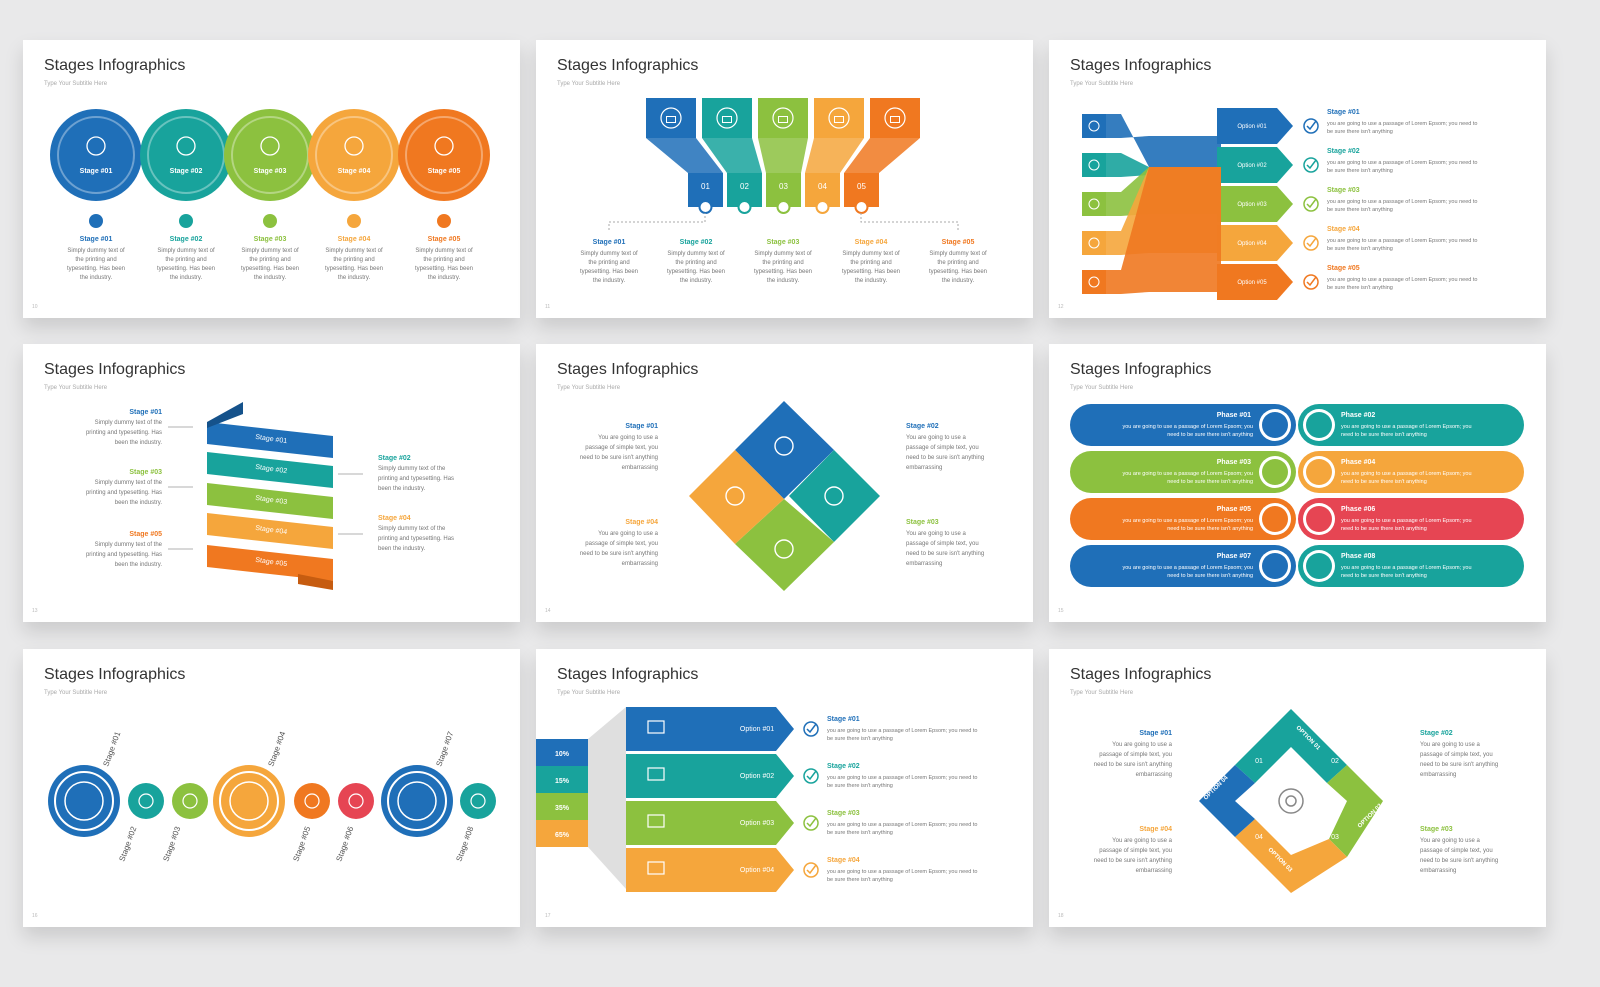 The image size is (1600, 987). I want to click on stage-text: printing and typesetting. Has, so click(124, 493).